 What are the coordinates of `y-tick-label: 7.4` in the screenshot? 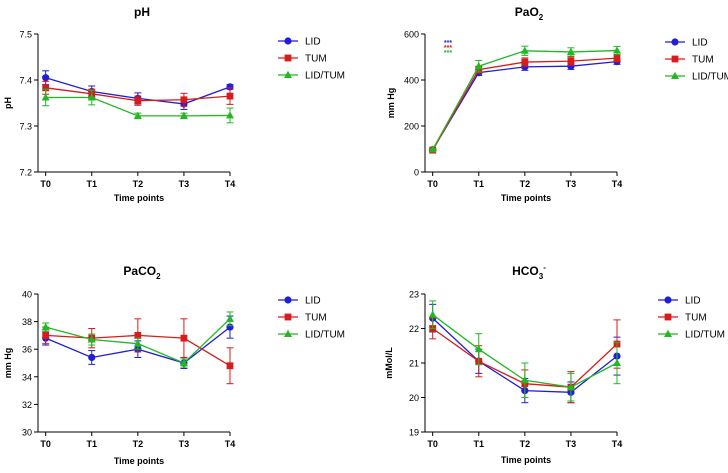 It's located at (25, 81).